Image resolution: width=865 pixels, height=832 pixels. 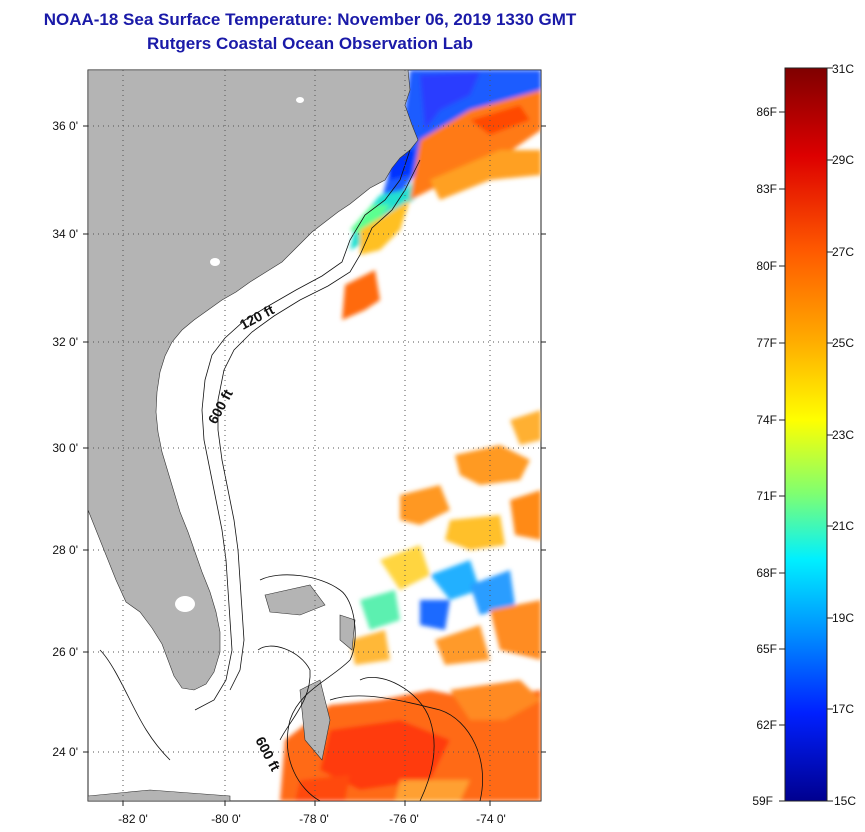 I want to click on lon-label: -82 0', so click(x=133, y=819).